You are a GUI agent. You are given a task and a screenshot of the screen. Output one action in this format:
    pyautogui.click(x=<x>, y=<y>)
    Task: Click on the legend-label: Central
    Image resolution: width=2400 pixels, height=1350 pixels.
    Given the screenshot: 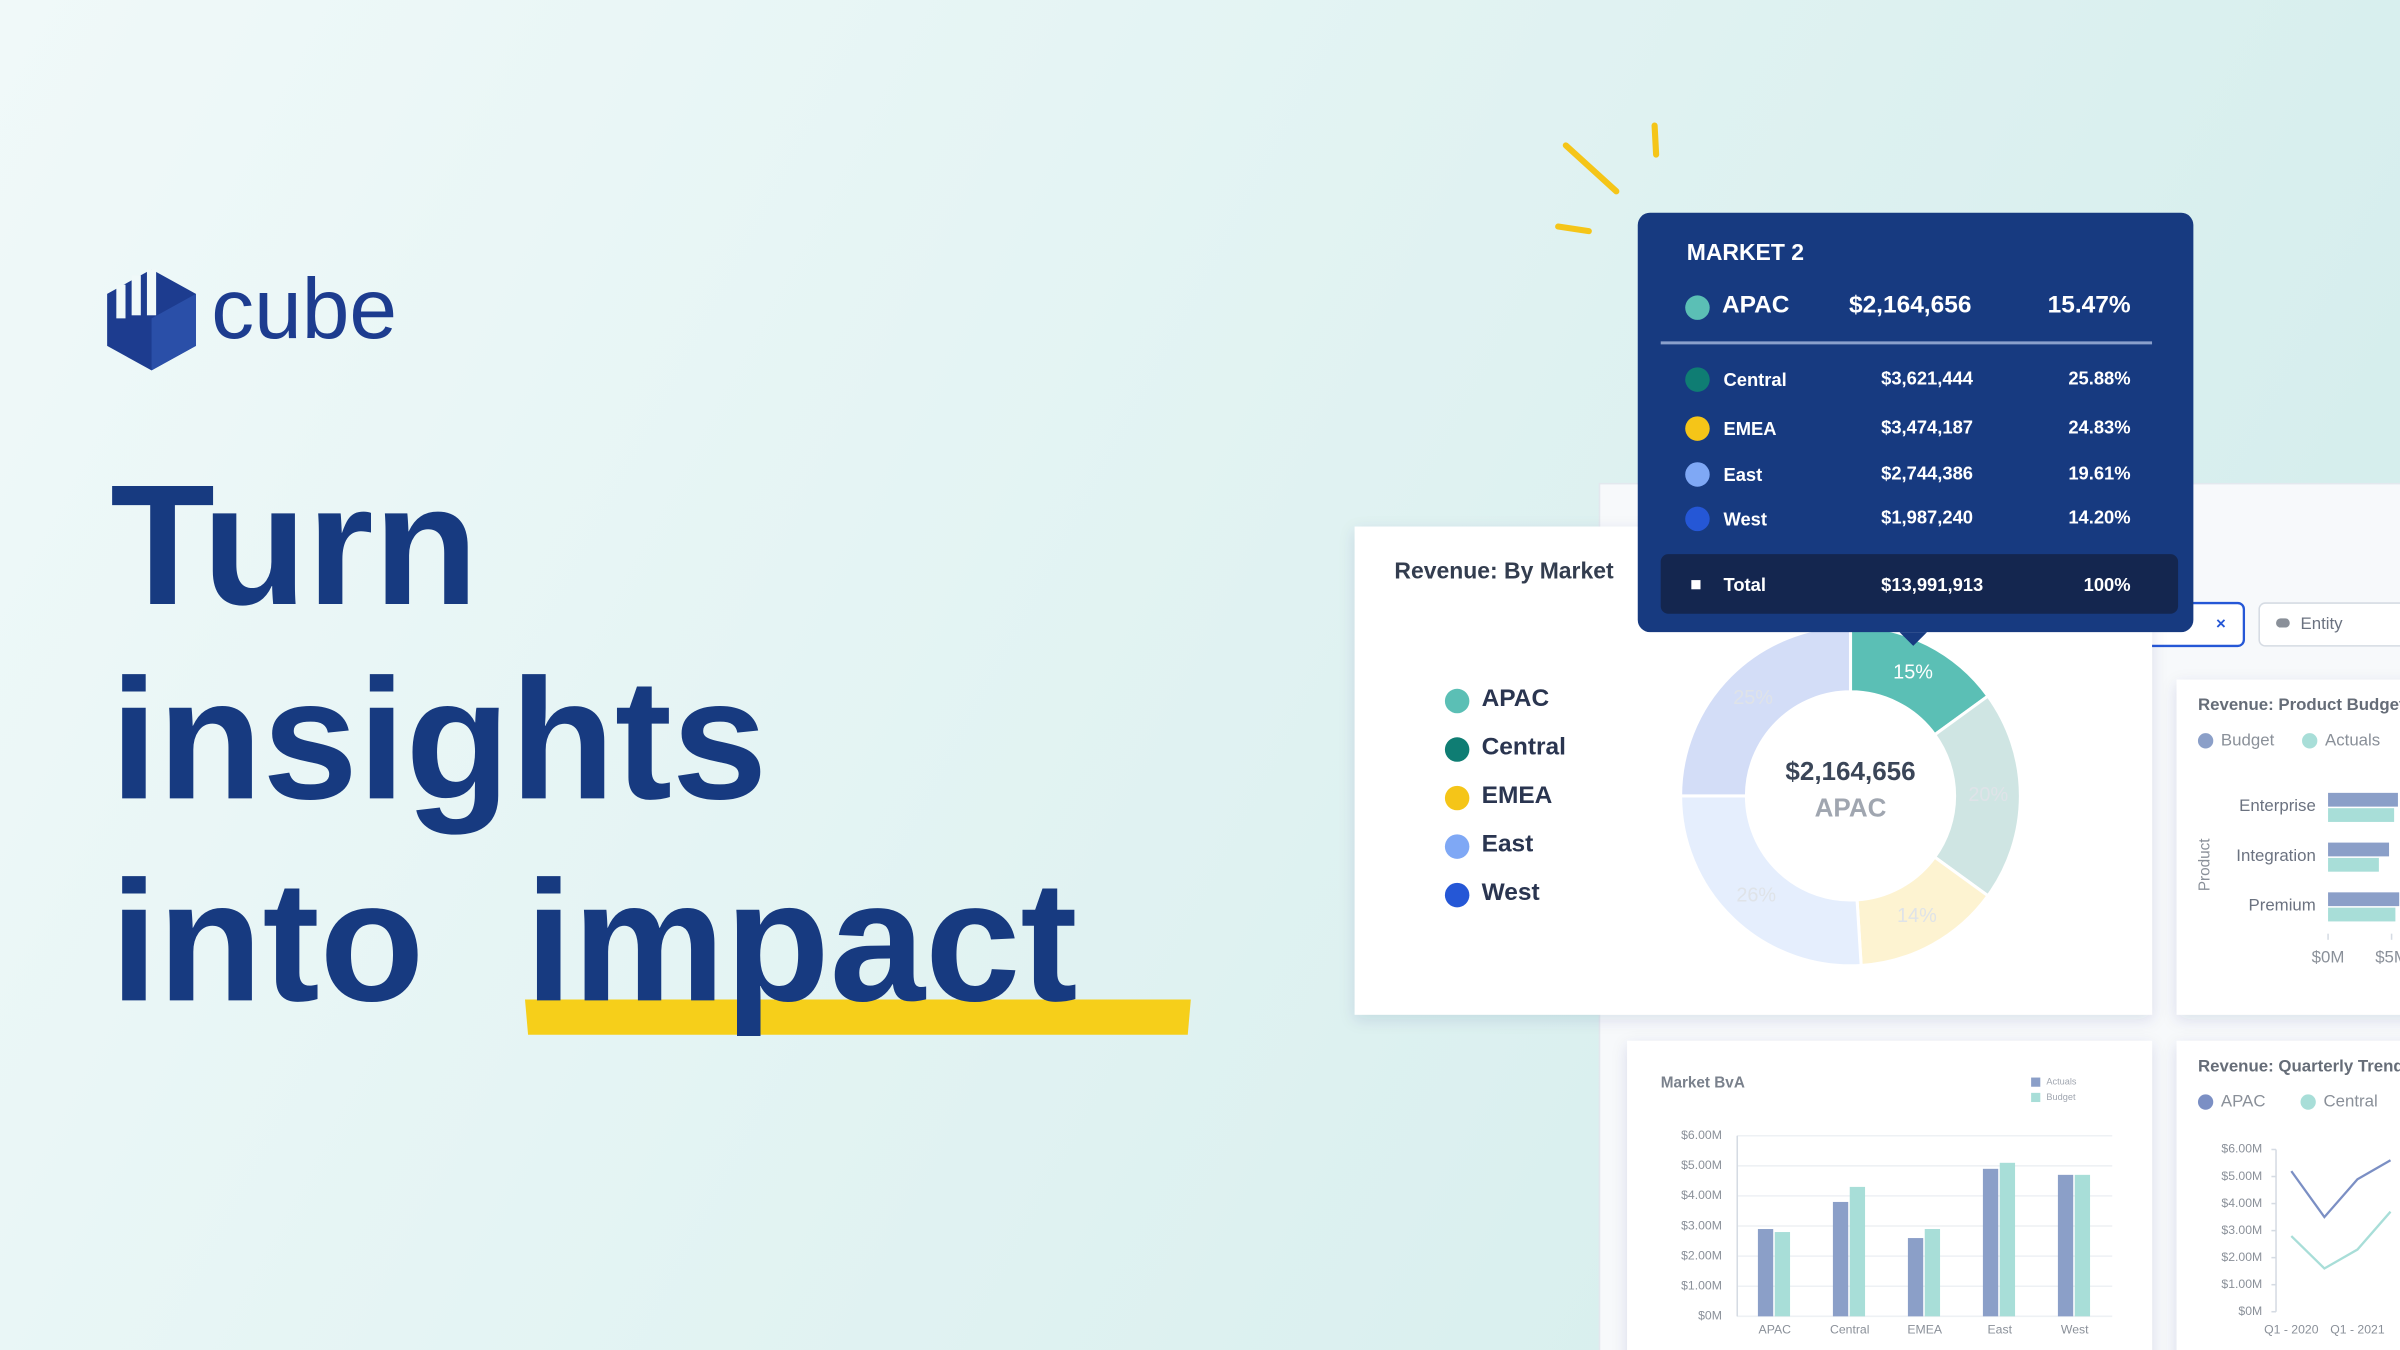 What is the action you would take?
    pyautogui.click(x=1524, y=746)
    